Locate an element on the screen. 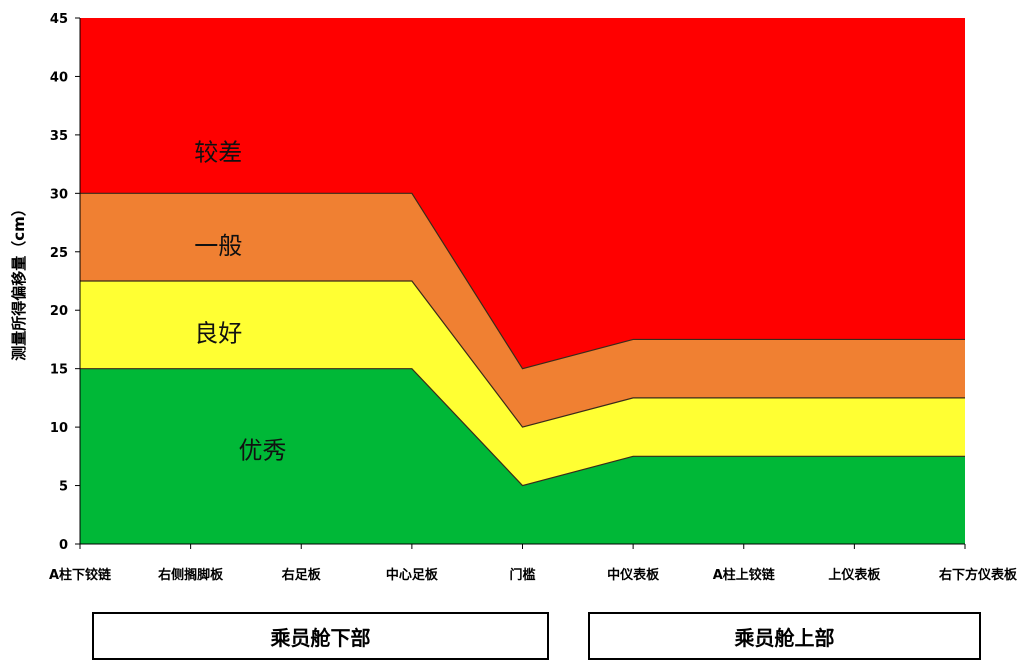 The height and width of the screenshot is (660, 1021). x-tick-label: 右足板 is located at coordinates (301, 575).